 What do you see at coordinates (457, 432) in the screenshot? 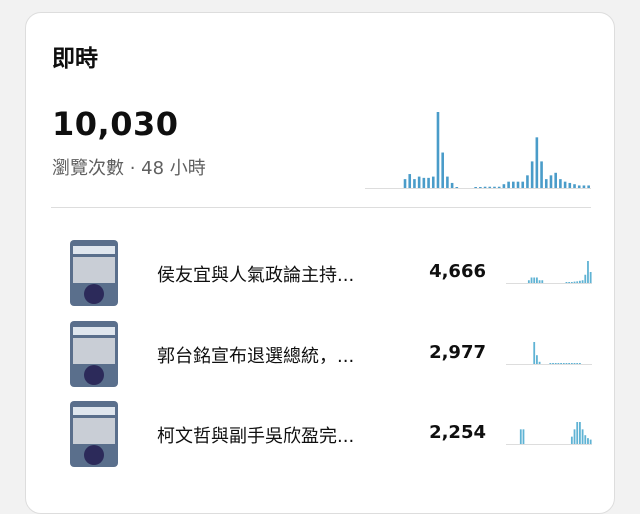
I see `video-views: 2,254` at bounding box center [457, 432].